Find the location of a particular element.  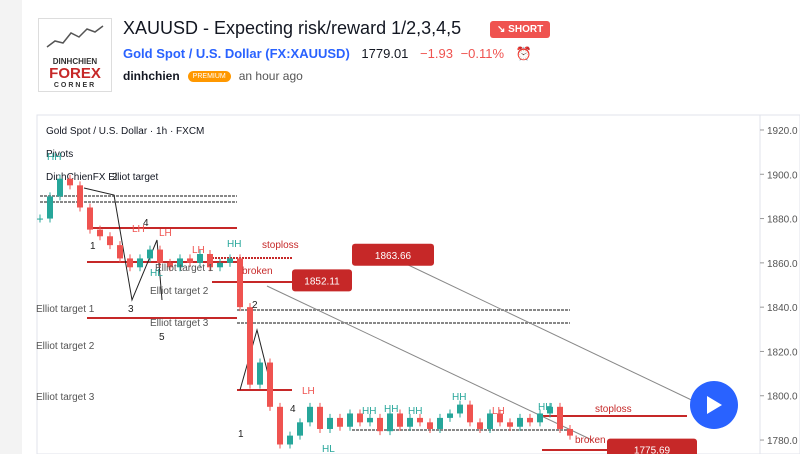

y-tick-label: 1800.0 is located at coordinates (782, 397).